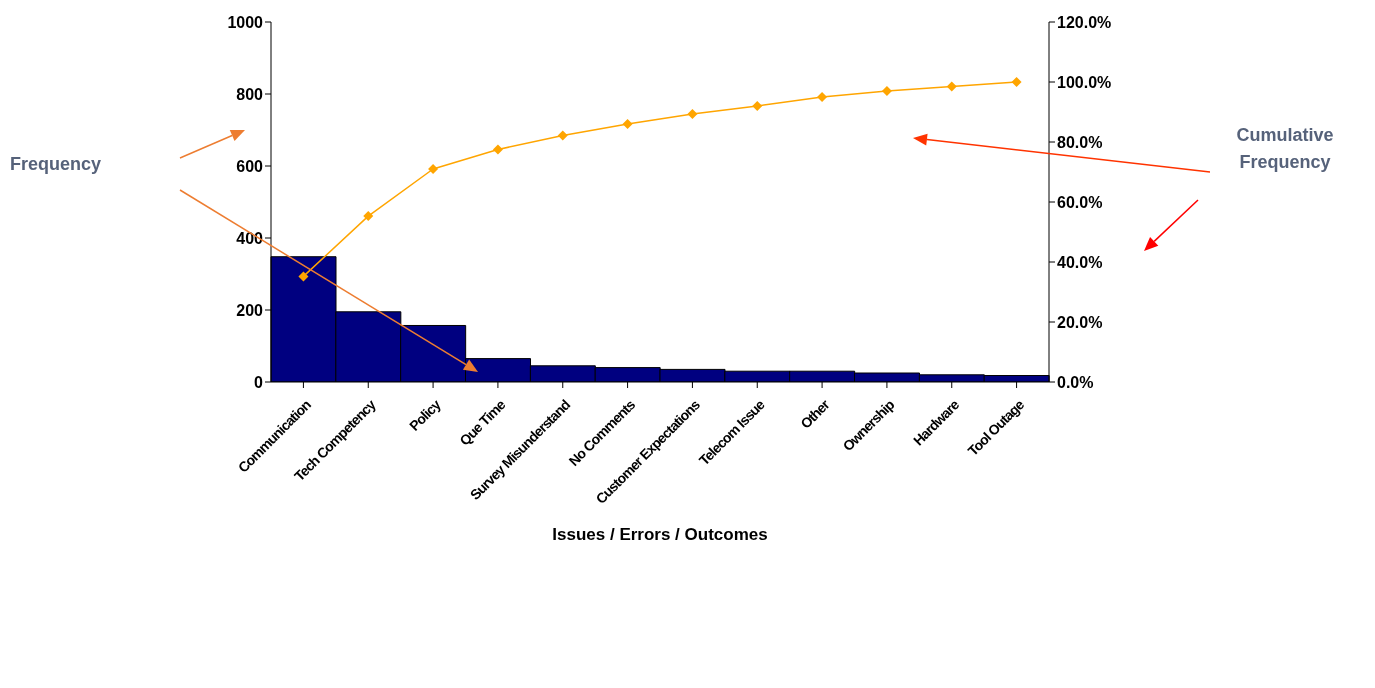 Image resolution: width=1375 pixels, height=688 pixels. Describe the element at coordinates (660, 534) in the screenshot. I see `x-axis-title: Issues / Errors / Outcomes` at that location.